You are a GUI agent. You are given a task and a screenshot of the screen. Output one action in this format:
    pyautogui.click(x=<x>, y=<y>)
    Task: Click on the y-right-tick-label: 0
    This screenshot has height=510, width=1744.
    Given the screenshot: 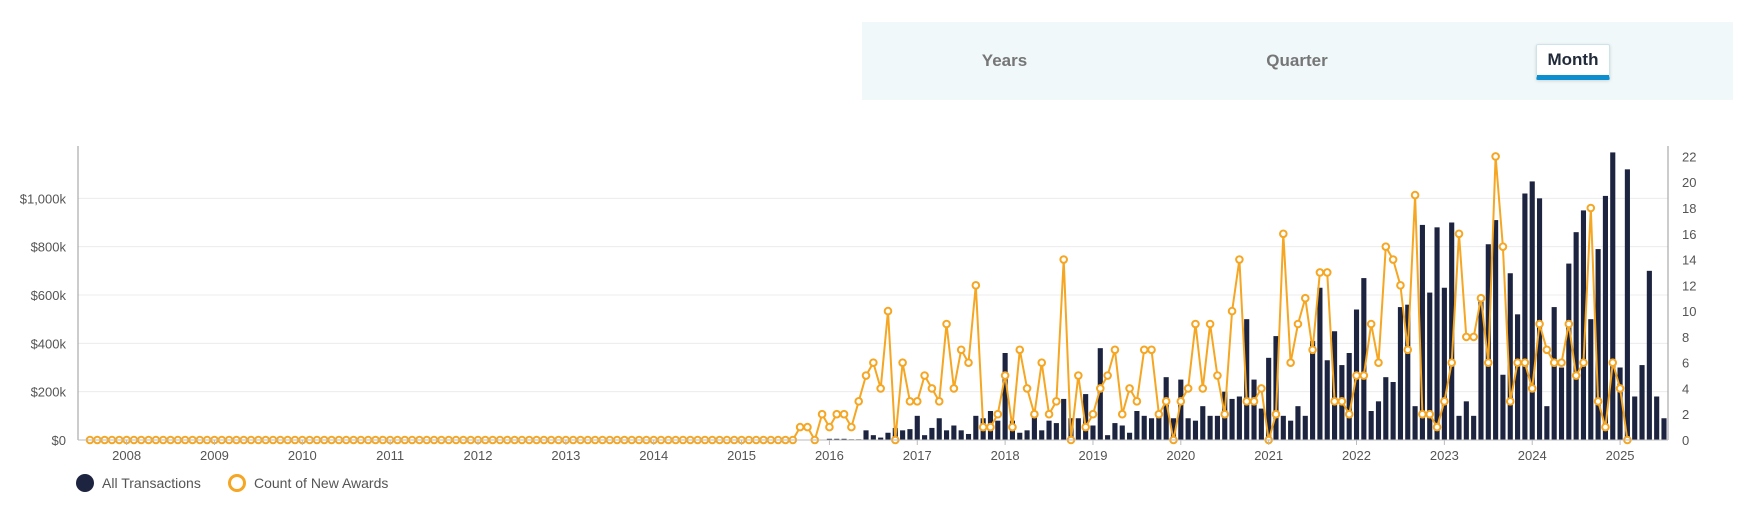 What is the action you would take?
    pyautogui.click(x=1685, y=440)
    